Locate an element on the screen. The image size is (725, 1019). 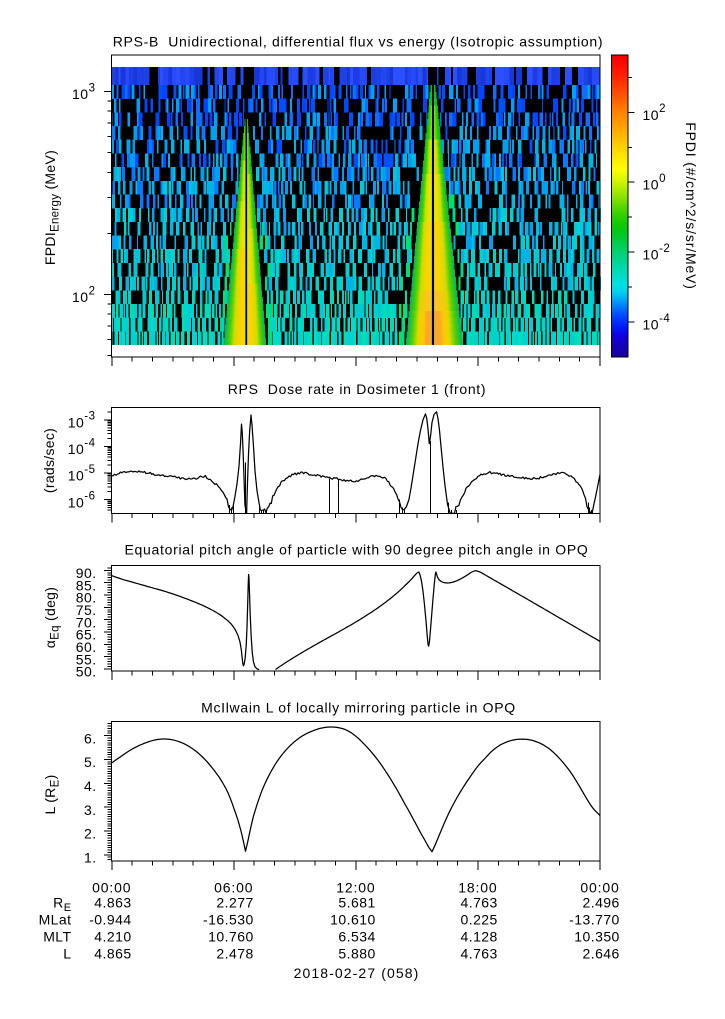
svg-text: 2.478 is located at coordinates (234, 954).